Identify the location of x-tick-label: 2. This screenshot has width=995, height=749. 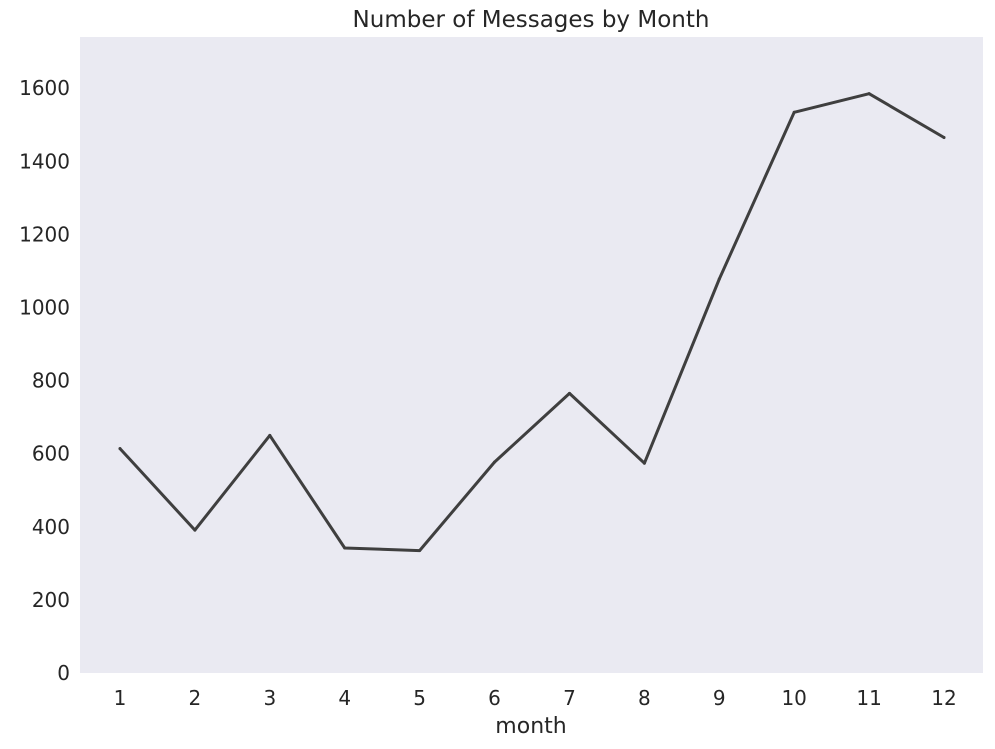
(195, 698).